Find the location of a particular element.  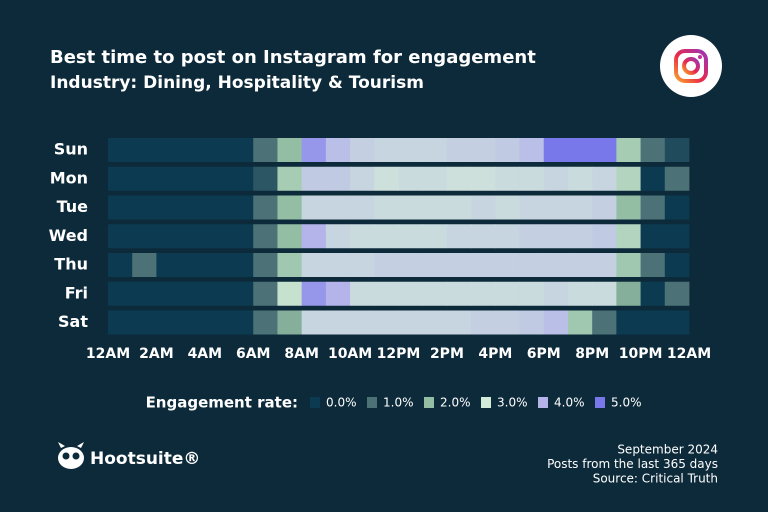

y-tick-label: Wed is located at coordinates (68, 235).